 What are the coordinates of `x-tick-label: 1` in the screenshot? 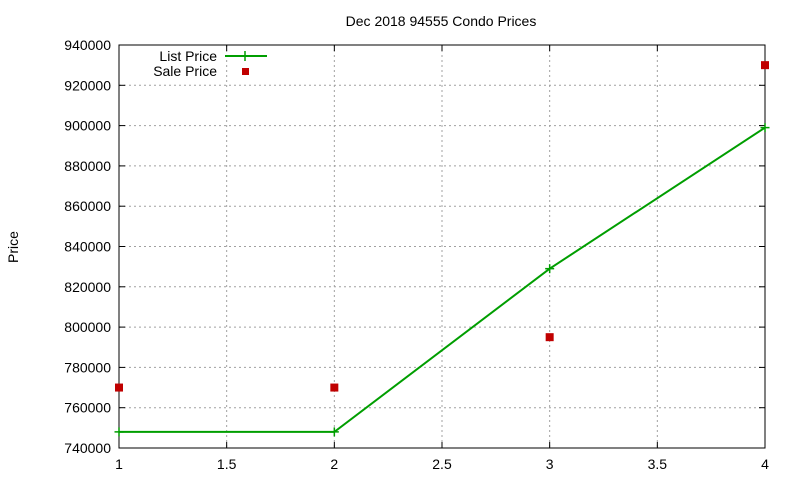 It's located at (119, 464).